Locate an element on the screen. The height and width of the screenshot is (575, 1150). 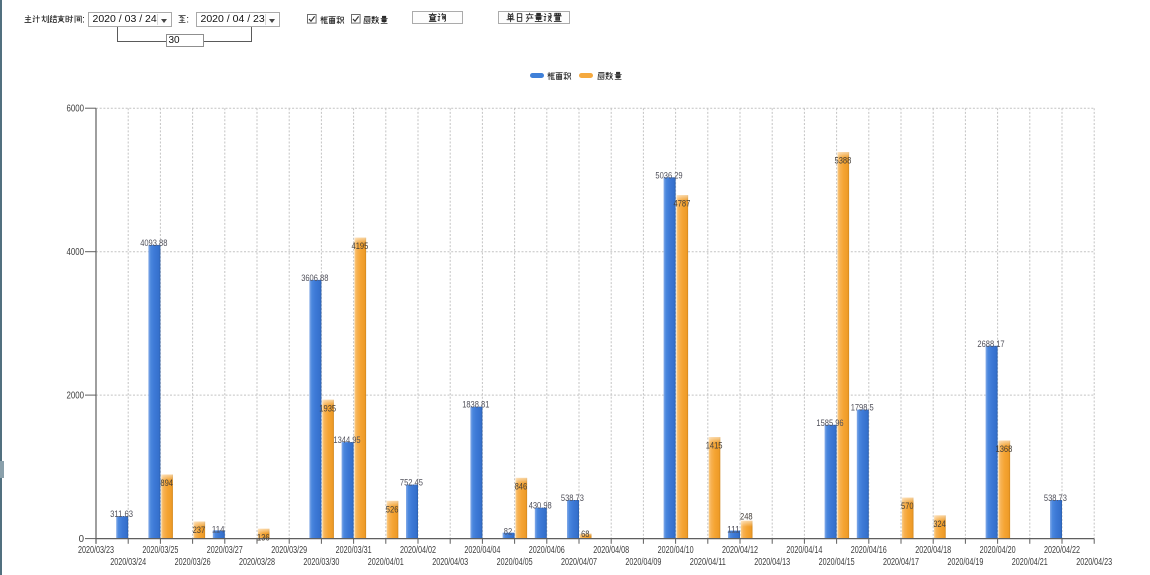
svg-text: 111 is located at coordinates (733, 530).